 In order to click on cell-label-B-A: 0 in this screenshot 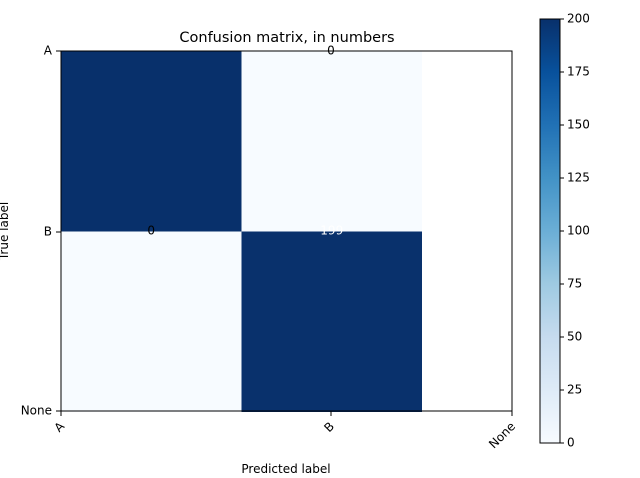, I will do `click(151, 231)`.